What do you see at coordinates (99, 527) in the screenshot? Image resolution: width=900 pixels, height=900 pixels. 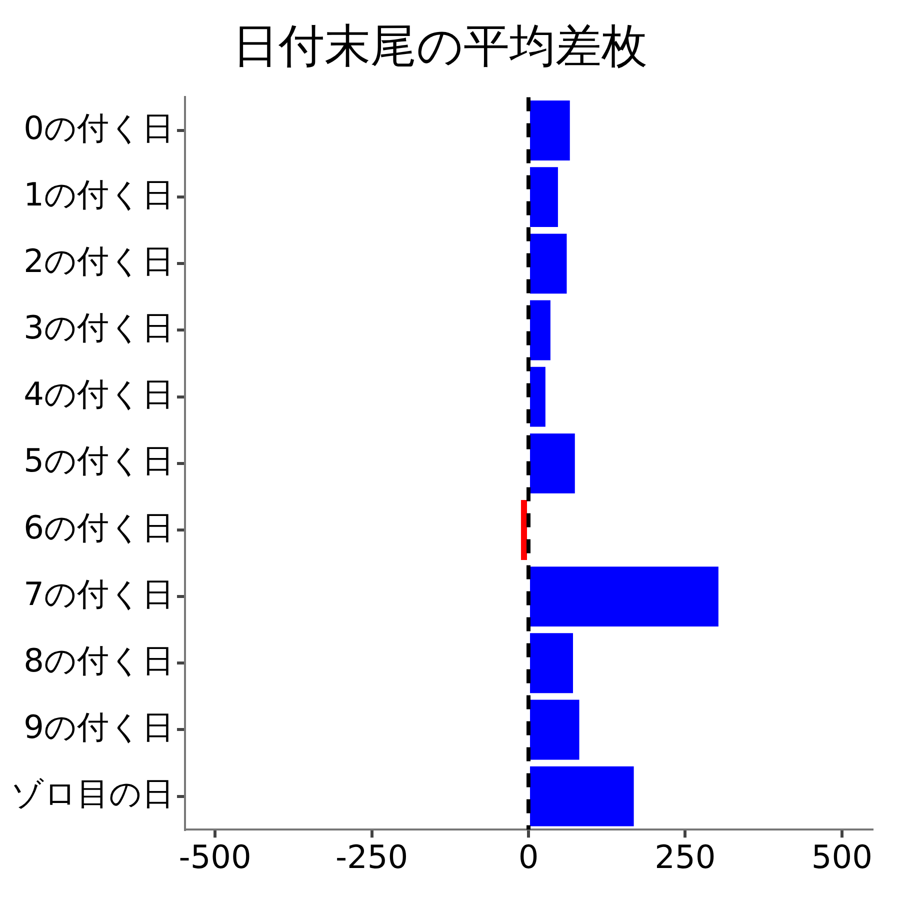 I see `y-tick-label: 6の付く日` at bounding box center [99, 527].